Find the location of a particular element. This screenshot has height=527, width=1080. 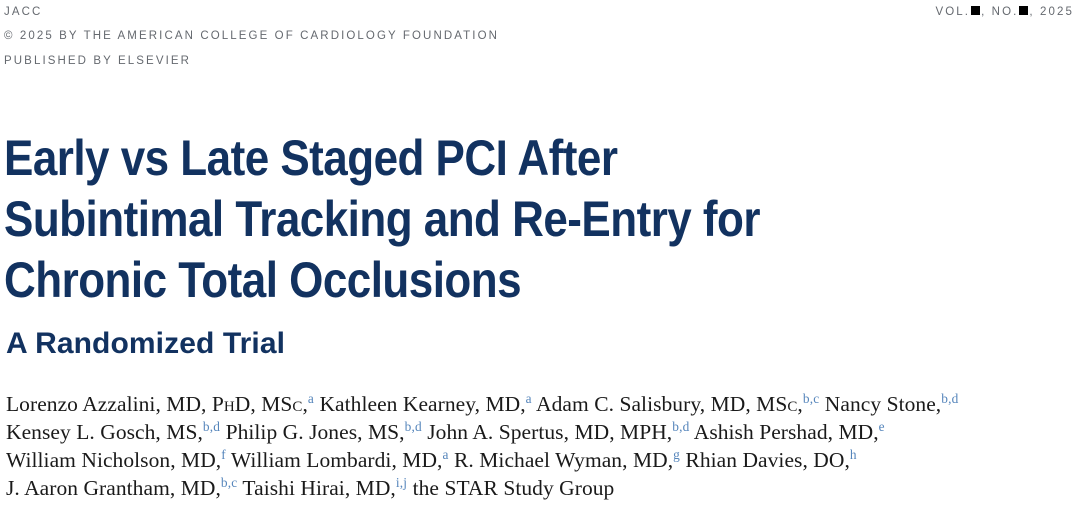

author-name-run: Nancy Stone, is located at coordinates (880, 404).